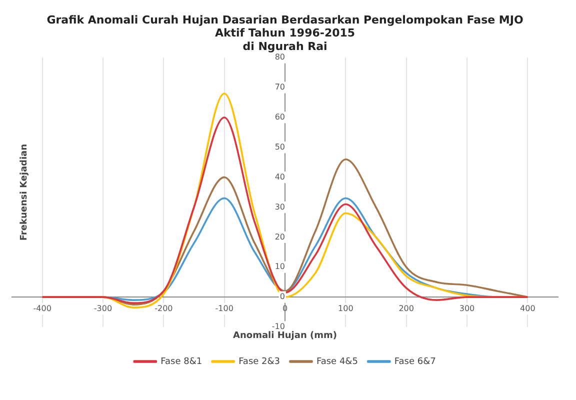  I want to click on chart-title: Grafik Anomali Curah Hujan Dasarian Berdasarkan Pengelompokan Fase MJO Aktif Tahun 1996-2015 di Ngurah Rai, so click(285, 33).